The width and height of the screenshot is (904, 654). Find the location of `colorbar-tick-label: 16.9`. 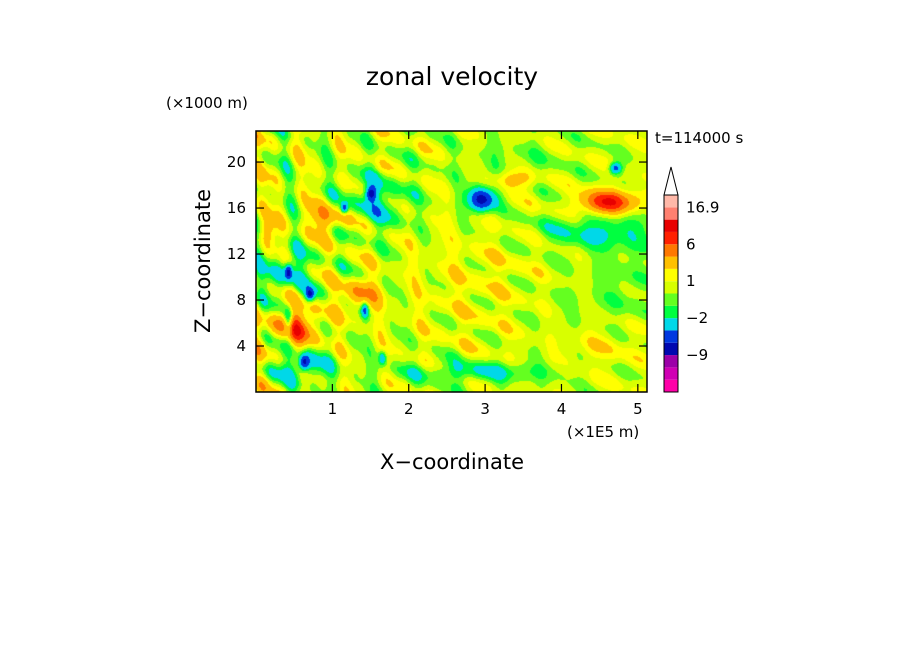

colorbar-tick-label: 16.9 is located at coordinates (702, 207).